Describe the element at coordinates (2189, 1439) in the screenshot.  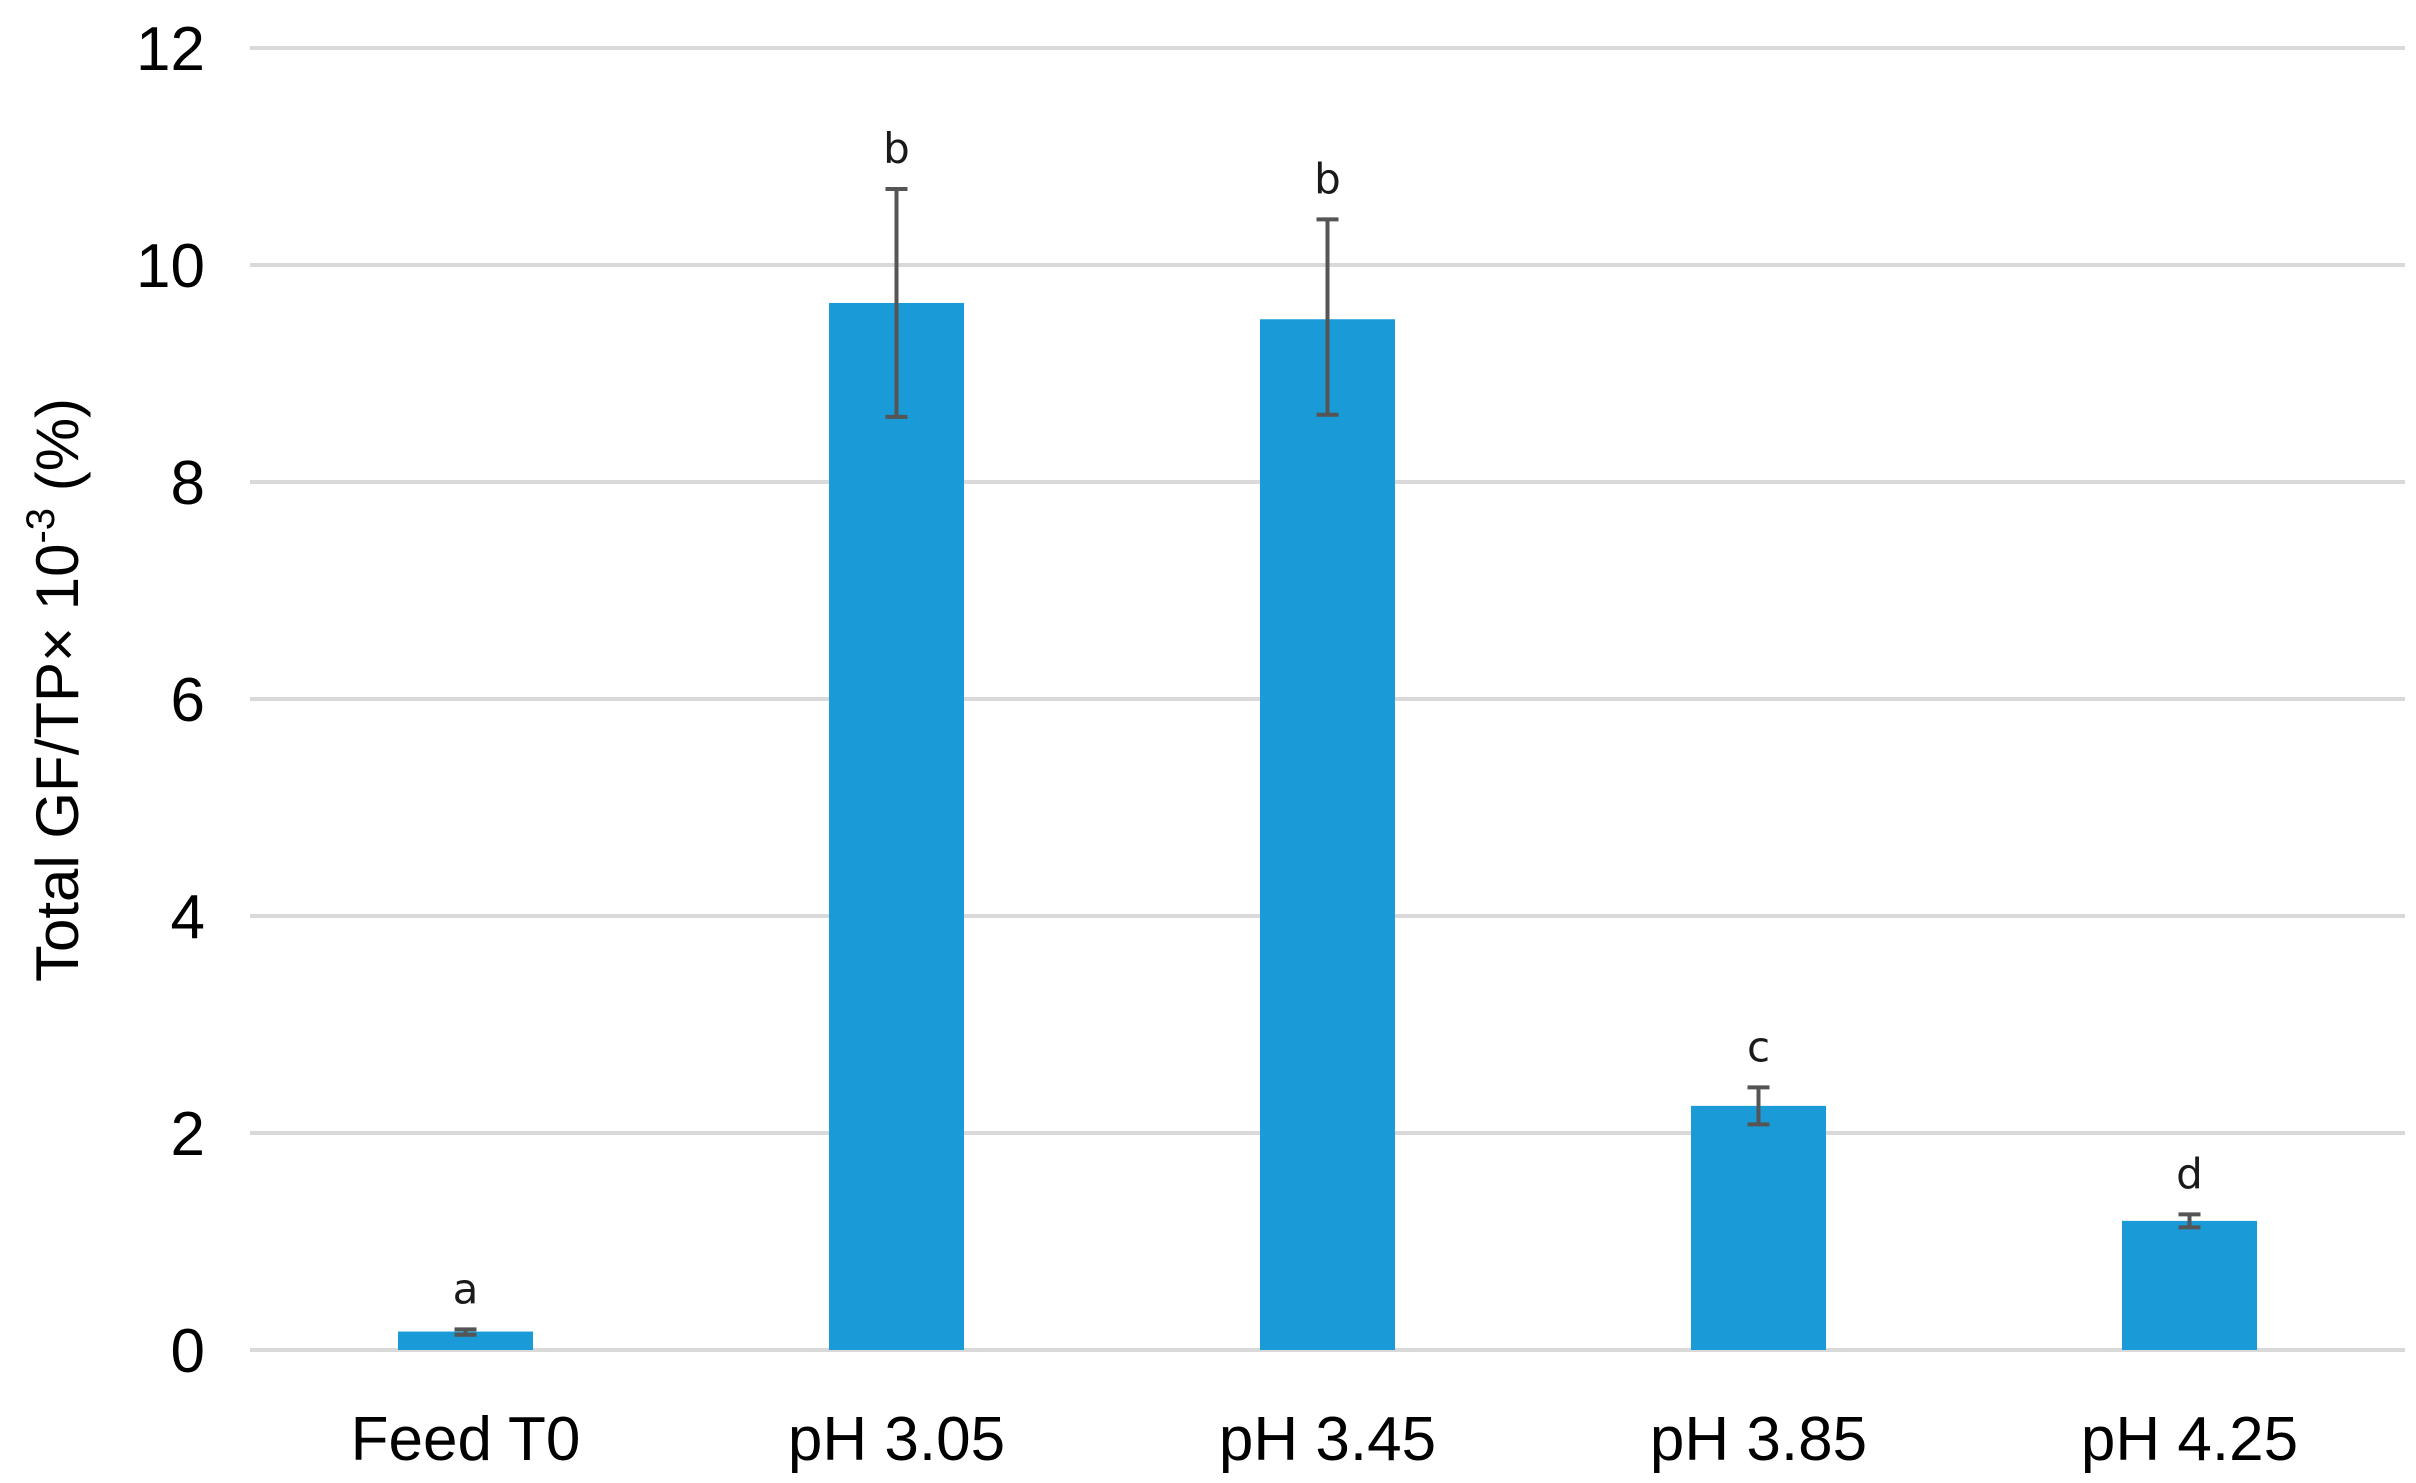
I see `x-tick-label: pH 4.25` at that location.